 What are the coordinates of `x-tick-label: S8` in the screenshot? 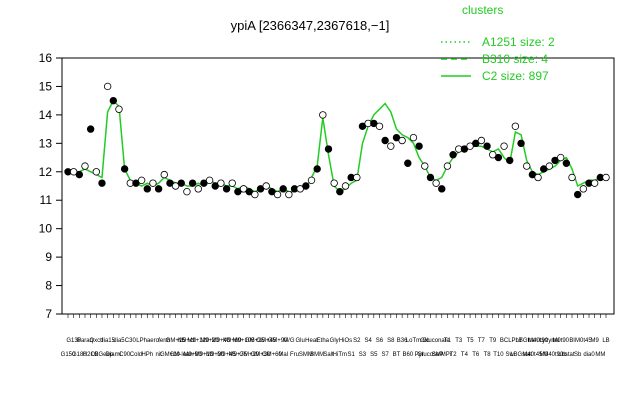 It's located at (391, 341).